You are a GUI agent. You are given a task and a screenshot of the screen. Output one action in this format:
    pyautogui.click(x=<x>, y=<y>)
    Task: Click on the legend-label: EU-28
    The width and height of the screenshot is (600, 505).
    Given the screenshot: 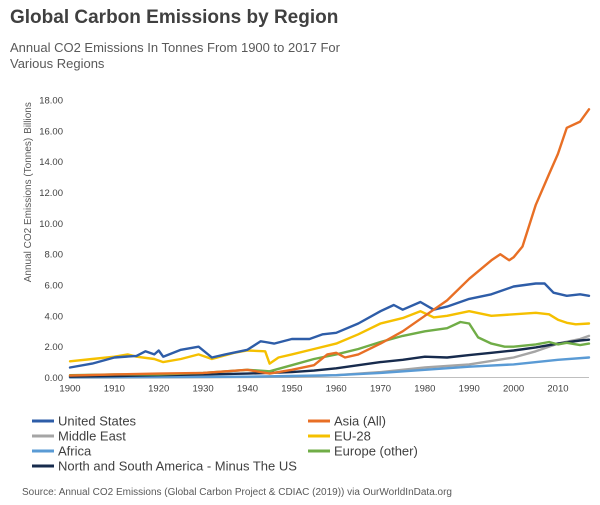 What is the action you would take?
    pyautogui.click(x=352, y=436)
    